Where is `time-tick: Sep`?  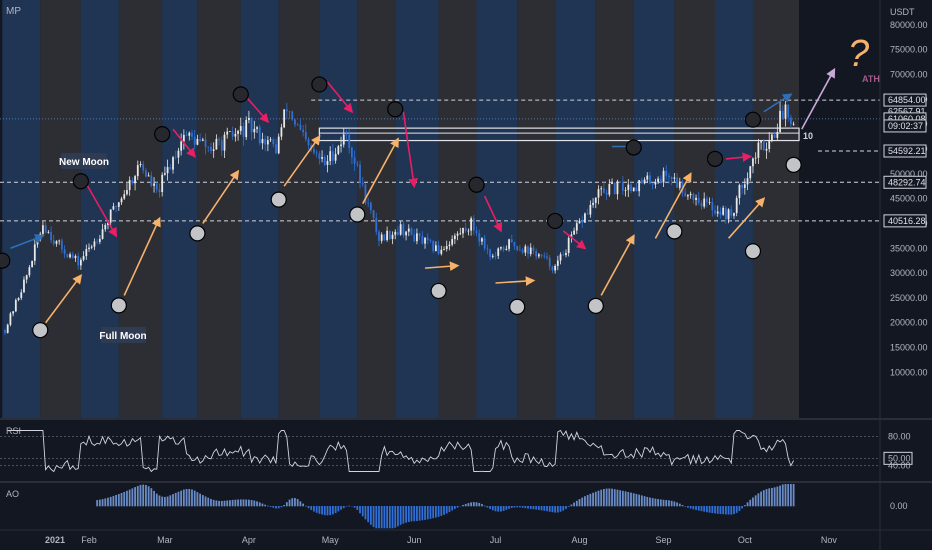
time-tick: Sep is located at coordinates (664, 540).